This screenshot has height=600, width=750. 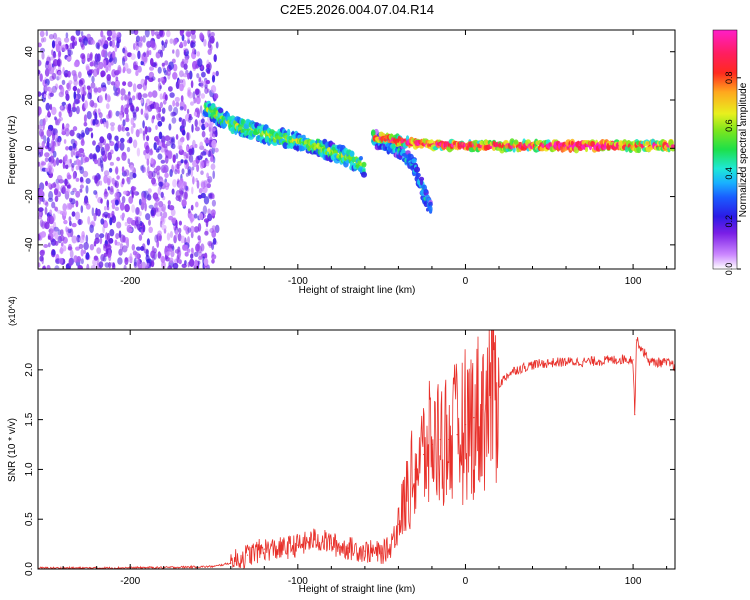 I want to click on figure-title: C2E5.2026.004.07.04.R14, so click(x=357, y=9).